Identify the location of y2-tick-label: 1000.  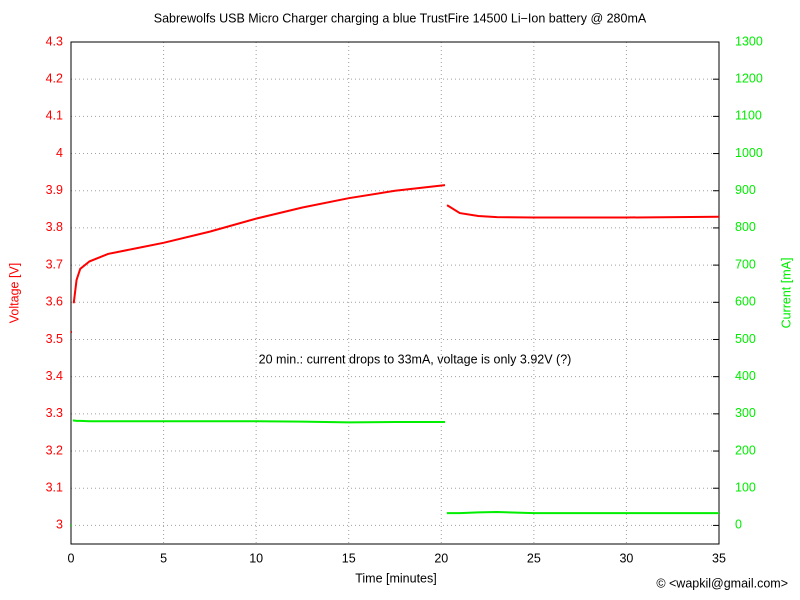
(749, 153).